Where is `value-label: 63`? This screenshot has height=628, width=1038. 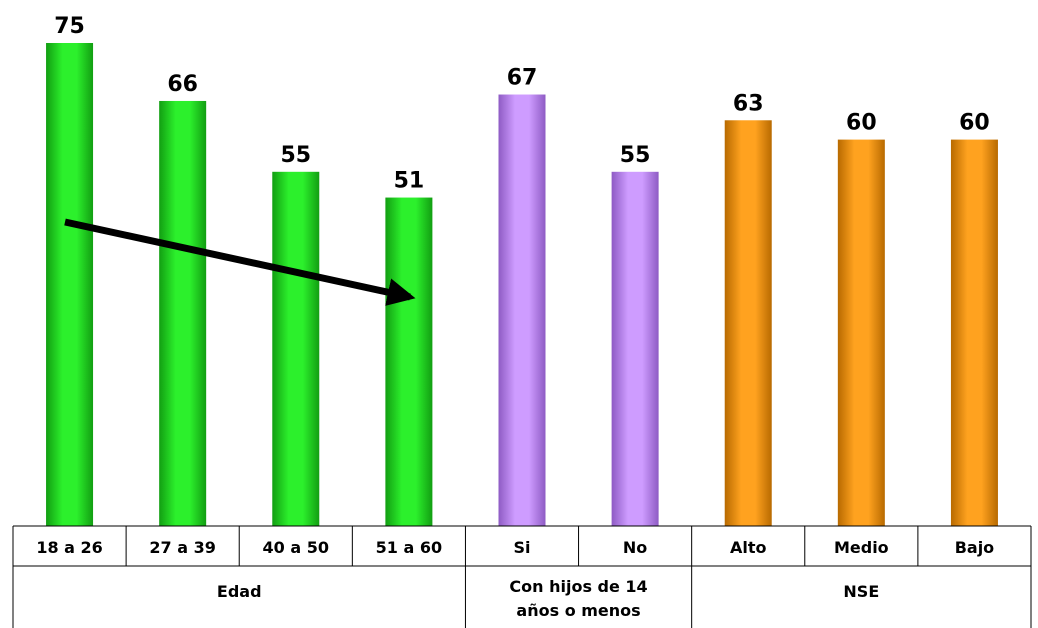
value-label: 63 is located at coordinates (748, 103).